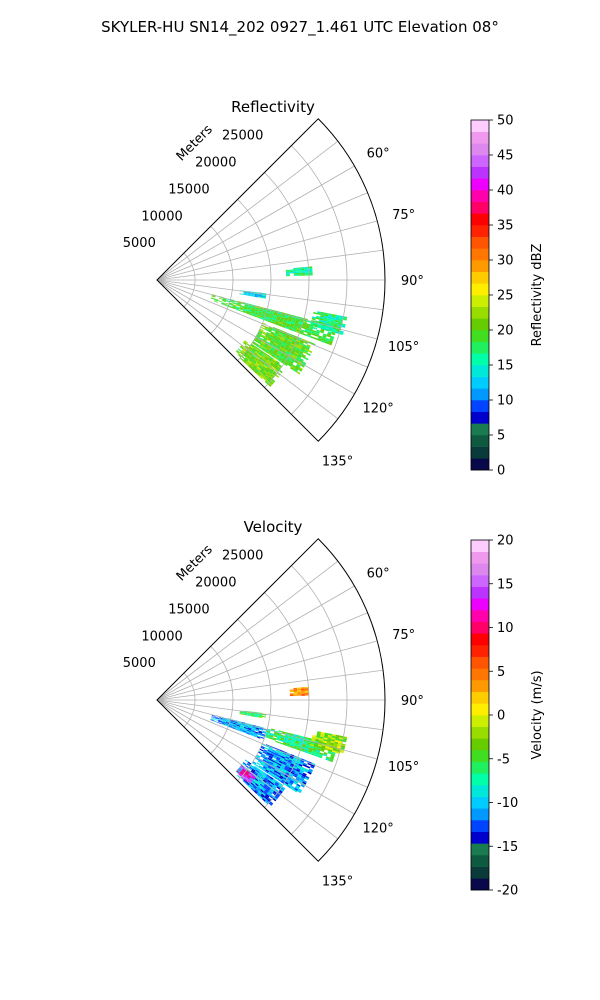 This screenshot has height=1000, width=600. What do you see at coordinates (242, 136) in the screenshot?
I see `range-tick-label: 25000` at bounding box center [242, 136].